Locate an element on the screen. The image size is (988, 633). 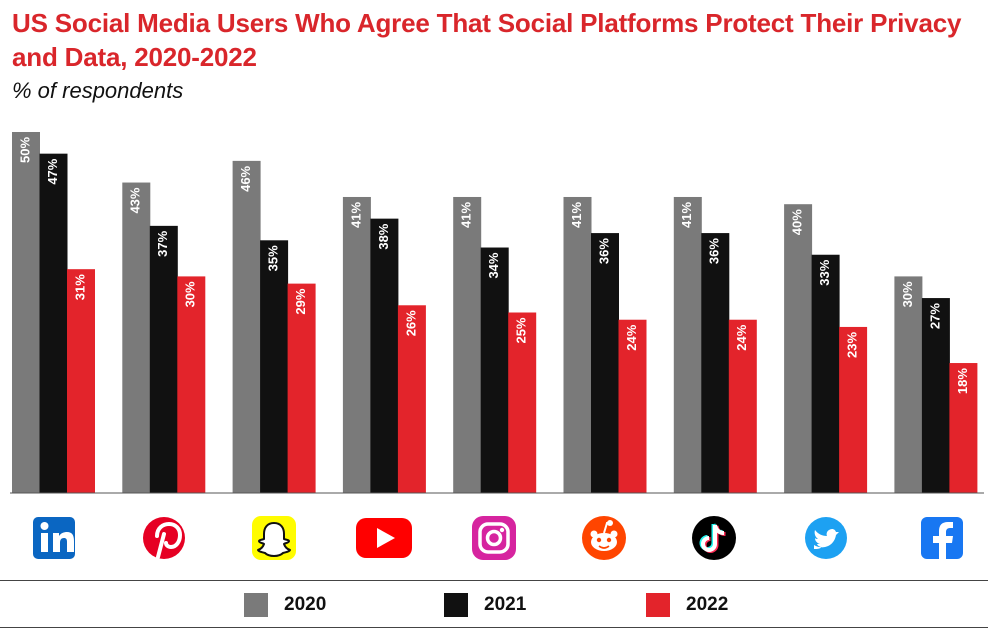
tiktok-icon is located at coordinates (714, 538).